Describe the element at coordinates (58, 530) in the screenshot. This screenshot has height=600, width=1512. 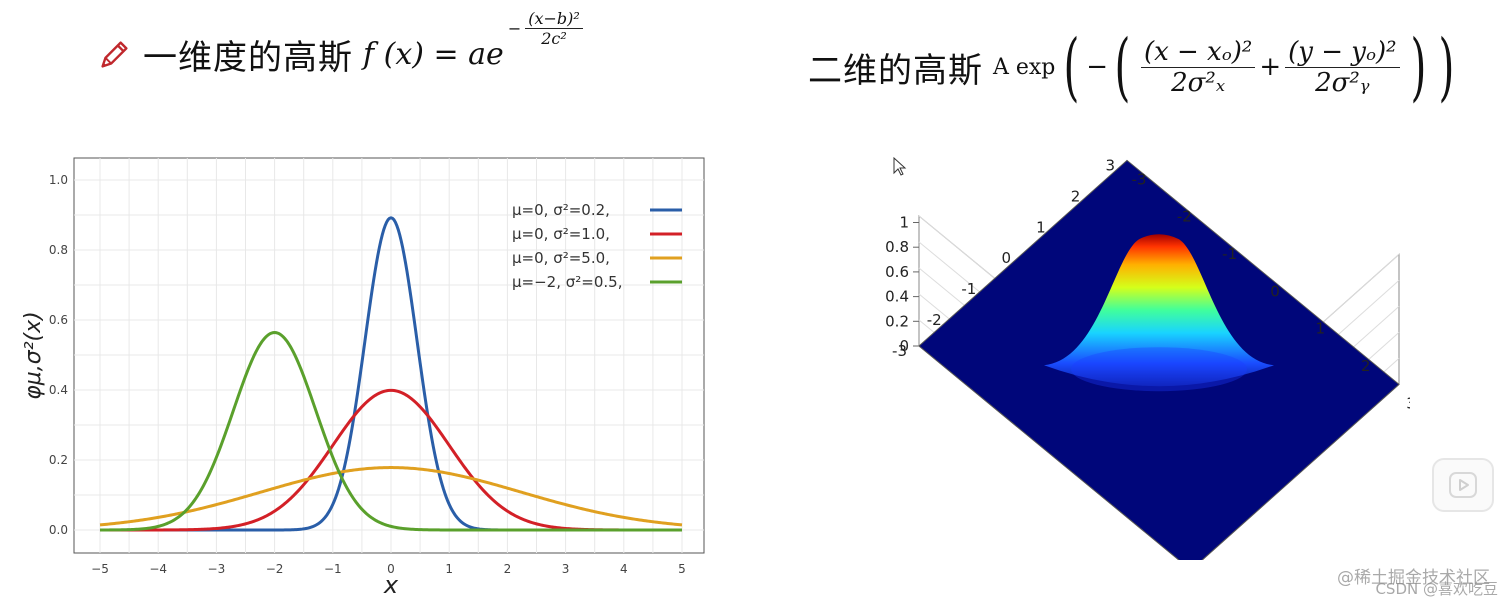
I see `y-tick-label: 0.0` at that location.